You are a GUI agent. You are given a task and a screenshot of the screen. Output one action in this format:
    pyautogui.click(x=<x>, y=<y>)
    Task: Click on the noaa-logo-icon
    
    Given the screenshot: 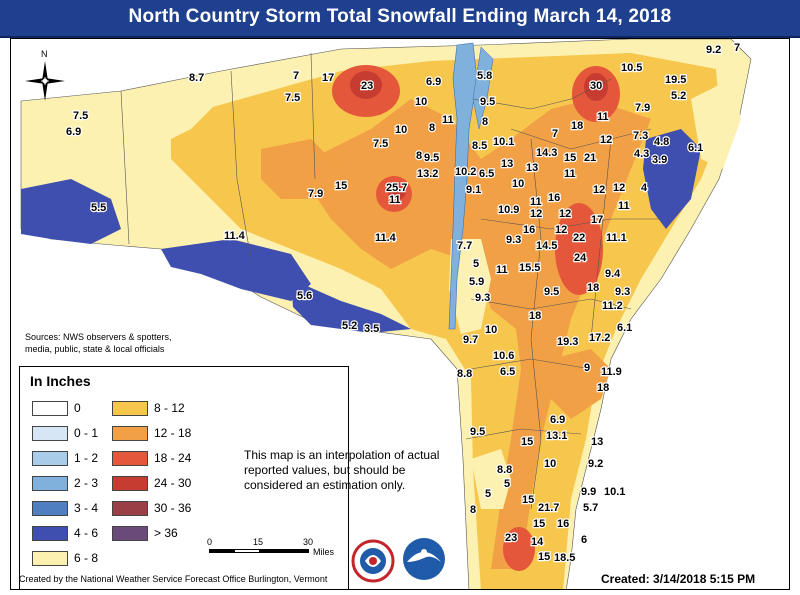 What is the action you would take?
    pyautogui.click(x=424, y=559)
    